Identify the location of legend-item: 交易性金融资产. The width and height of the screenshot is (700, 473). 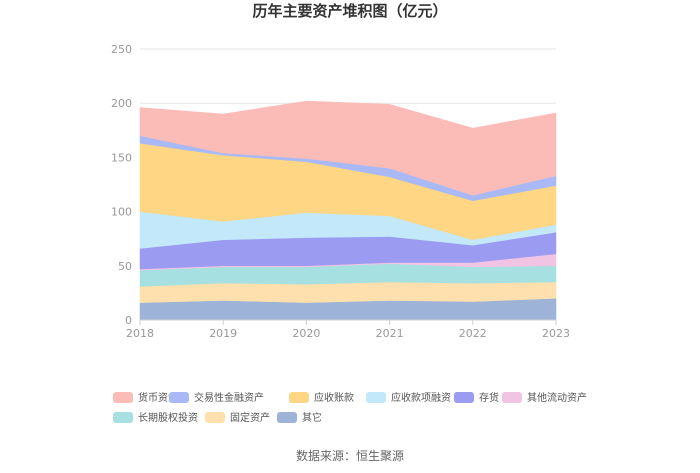
(216, 397).